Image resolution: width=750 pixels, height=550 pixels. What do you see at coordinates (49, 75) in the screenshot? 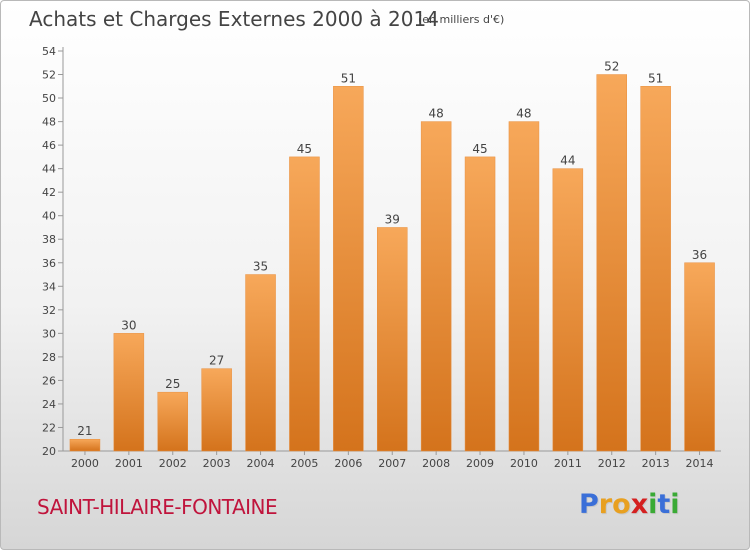
I see `y-tick-label: 52` at bounding box center [49, 75].